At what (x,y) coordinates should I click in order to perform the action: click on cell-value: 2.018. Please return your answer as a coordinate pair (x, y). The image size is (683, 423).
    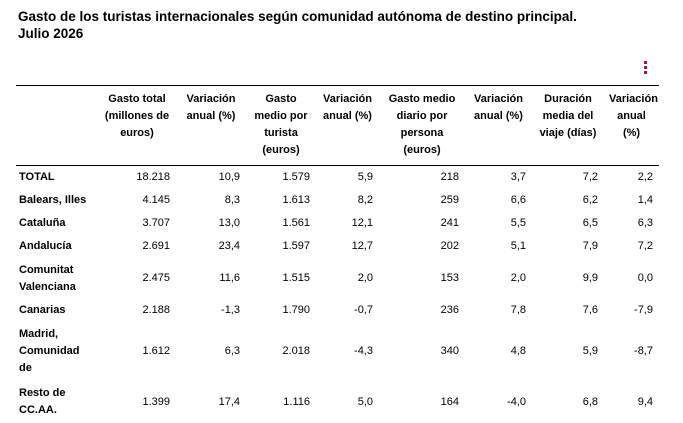
    Looking at the image, I should click on (296, 351).